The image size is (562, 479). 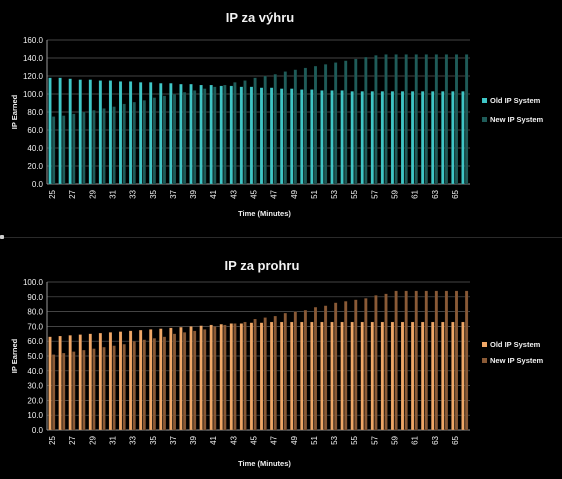 What do you see at coordinates (38, 430) in the screenshot?
I see `y-tick-label: 0.0` at bounding box center [38, 430].